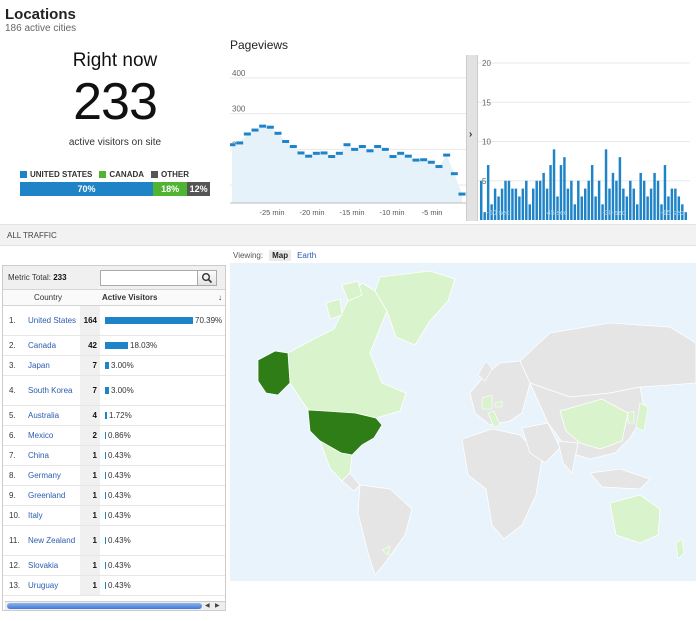 The width and height of the screenshot is (700, 621). I want to click on country-link: Australia, so click(44, 415).